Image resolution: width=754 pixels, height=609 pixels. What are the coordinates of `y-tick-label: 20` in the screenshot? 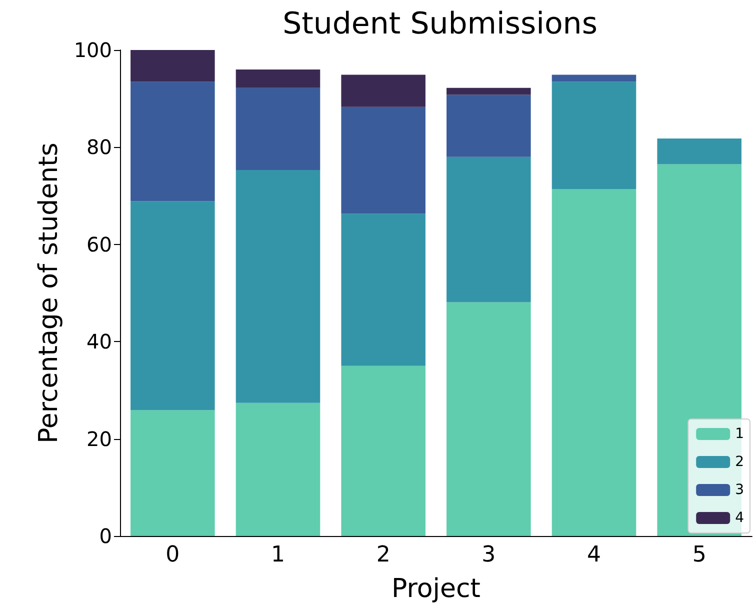 It's located at (99, 438).